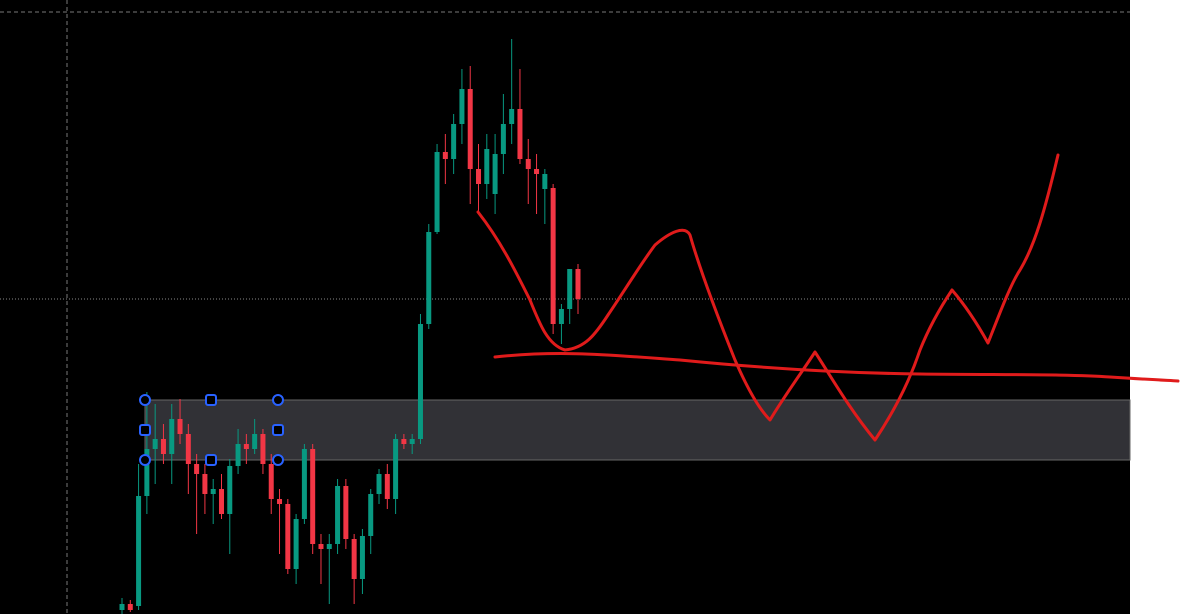 The width and height of the screenshot is (1181, 614). I want to click on selection-handles, so click(211, 430).